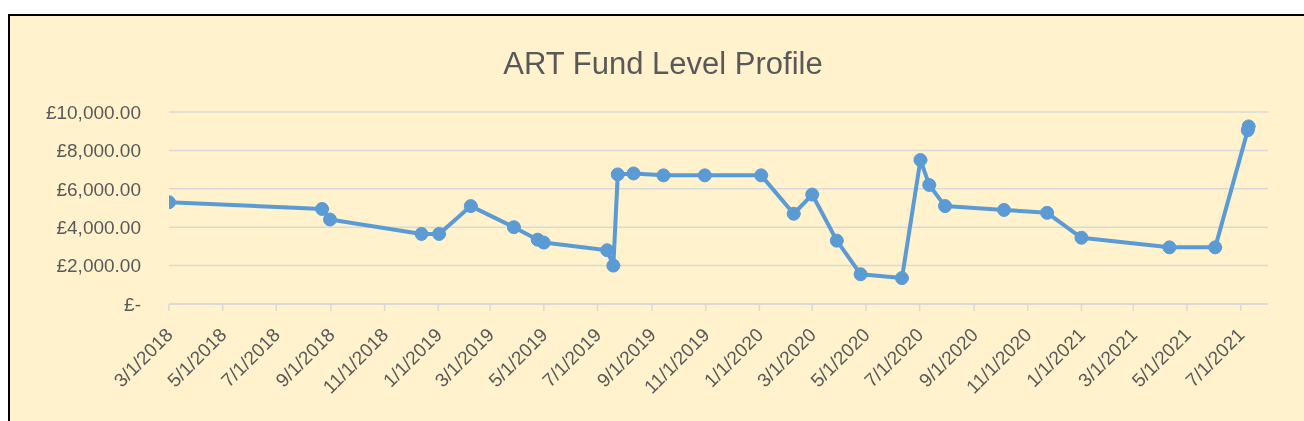  What do you see at coordinates (98, 266) in the screenshot?
I see `y-tick-label: £2,000.00` at bounding box center [98, 266].